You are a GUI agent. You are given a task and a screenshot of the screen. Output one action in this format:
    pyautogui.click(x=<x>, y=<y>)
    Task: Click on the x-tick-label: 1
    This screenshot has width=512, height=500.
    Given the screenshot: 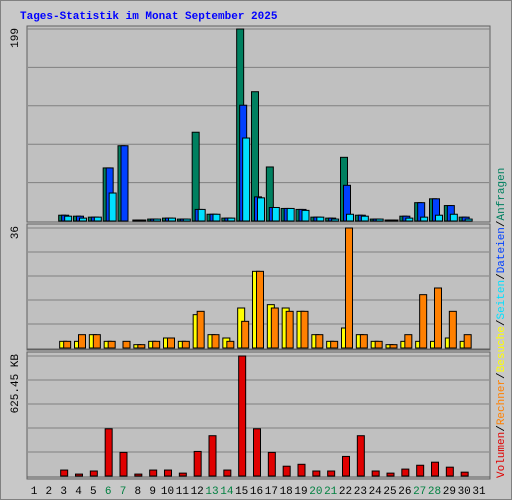 What is the action you would take?
    pyautogui.click(x=34, y=492)
    